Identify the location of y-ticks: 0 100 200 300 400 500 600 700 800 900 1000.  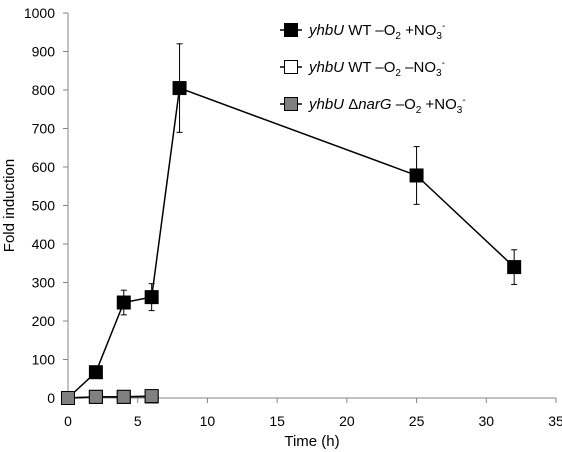
(46, 205).